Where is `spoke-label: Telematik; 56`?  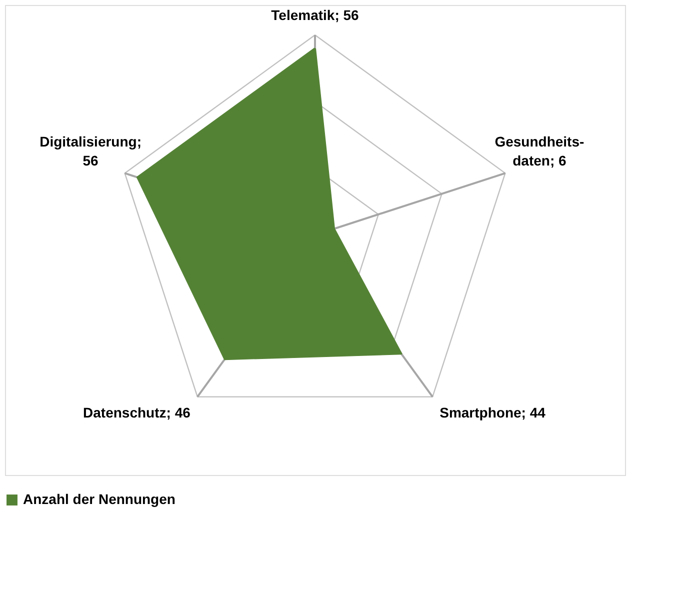 spoke-label: Telematik; 56 is located at coordinates (315, 15).